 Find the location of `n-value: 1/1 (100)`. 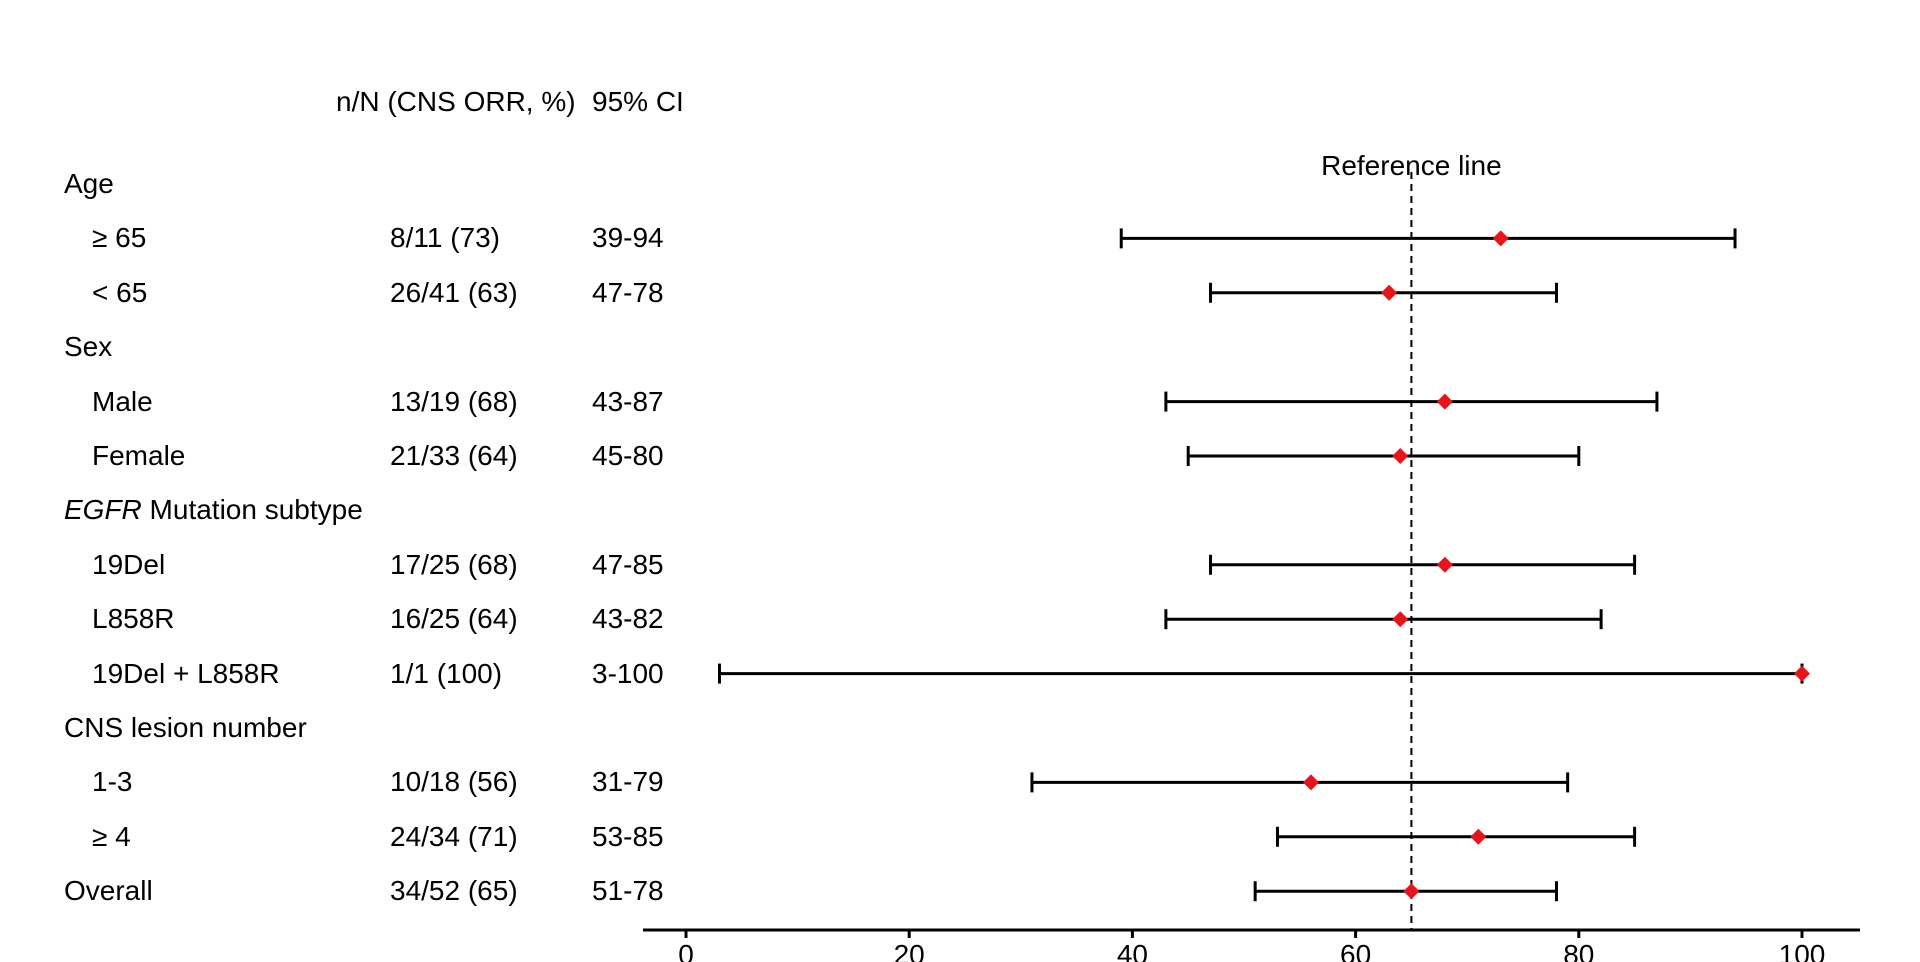

n-value: 1/1 (100) is located at coordinates (446, 673).